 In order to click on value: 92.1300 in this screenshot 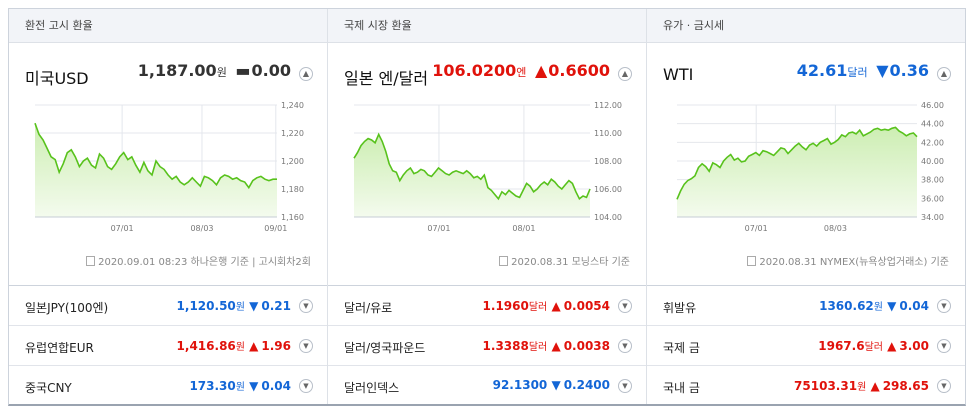, I will do `click(520, 385)`.